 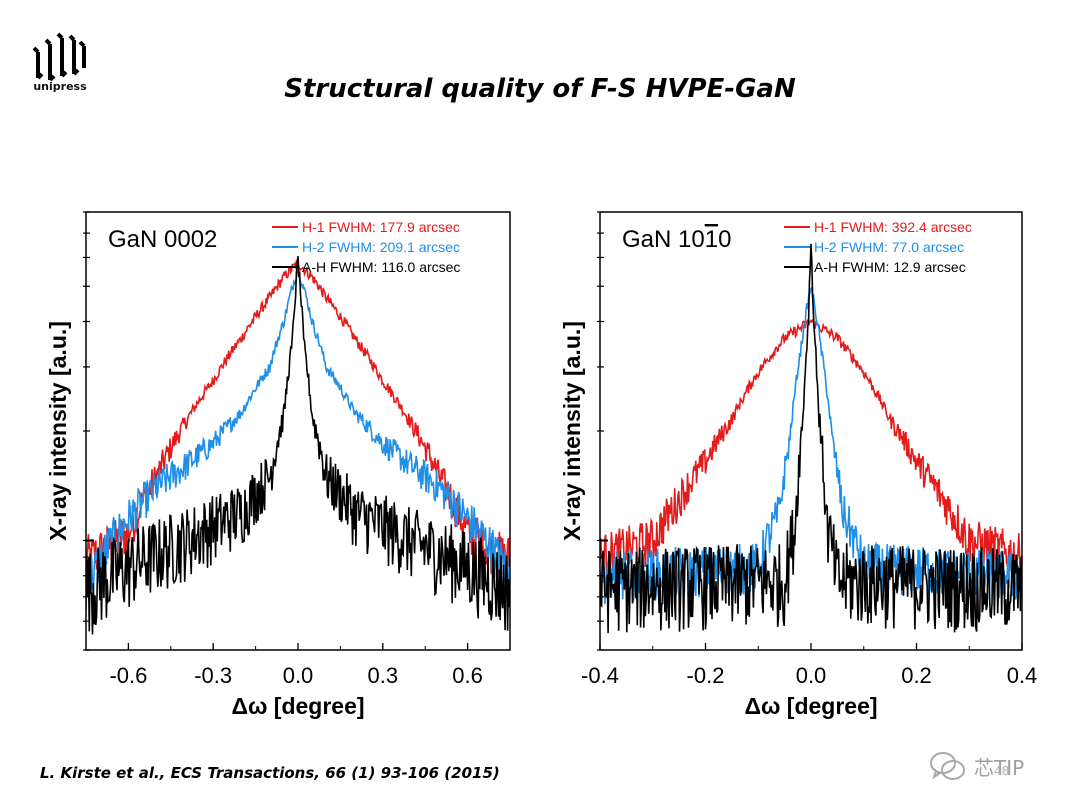 What do you see at coordinates (724, 239) in the screenshot?
I see `panel-title-end: 0` at bounding box center [724, 239].